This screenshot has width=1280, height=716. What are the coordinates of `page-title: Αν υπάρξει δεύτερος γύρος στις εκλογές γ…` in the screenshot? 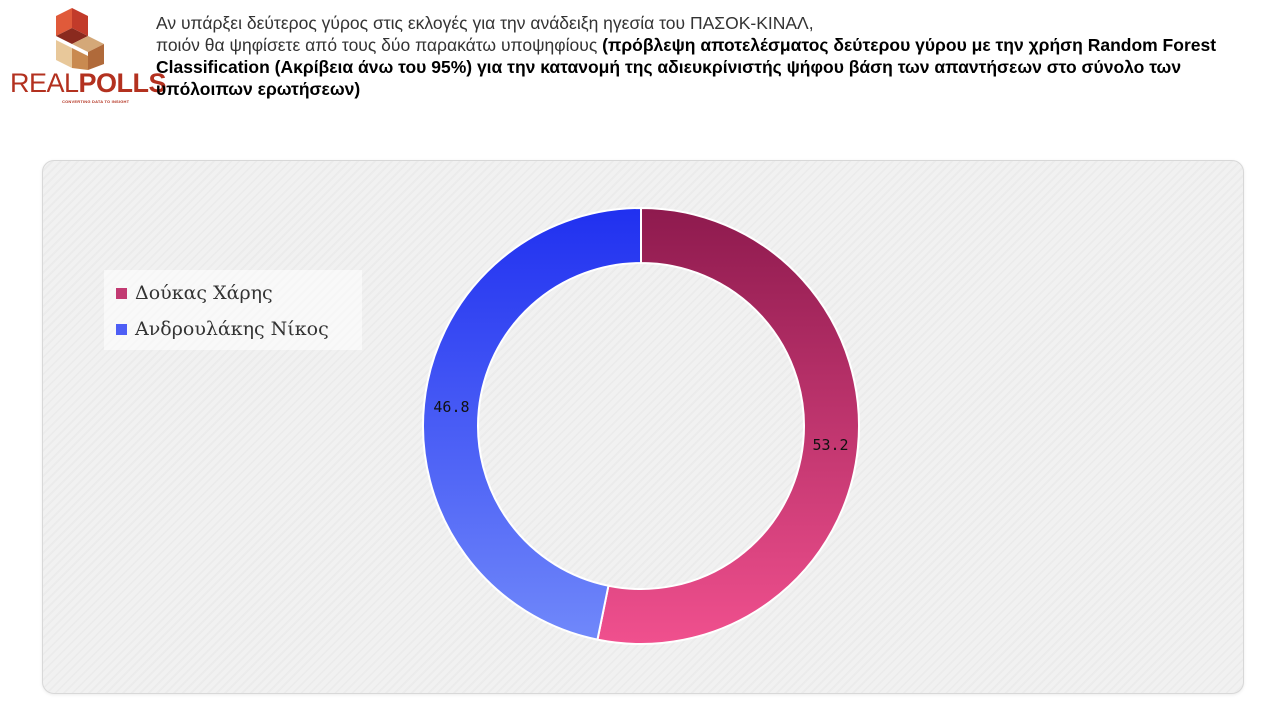 It's located at (696, 56).